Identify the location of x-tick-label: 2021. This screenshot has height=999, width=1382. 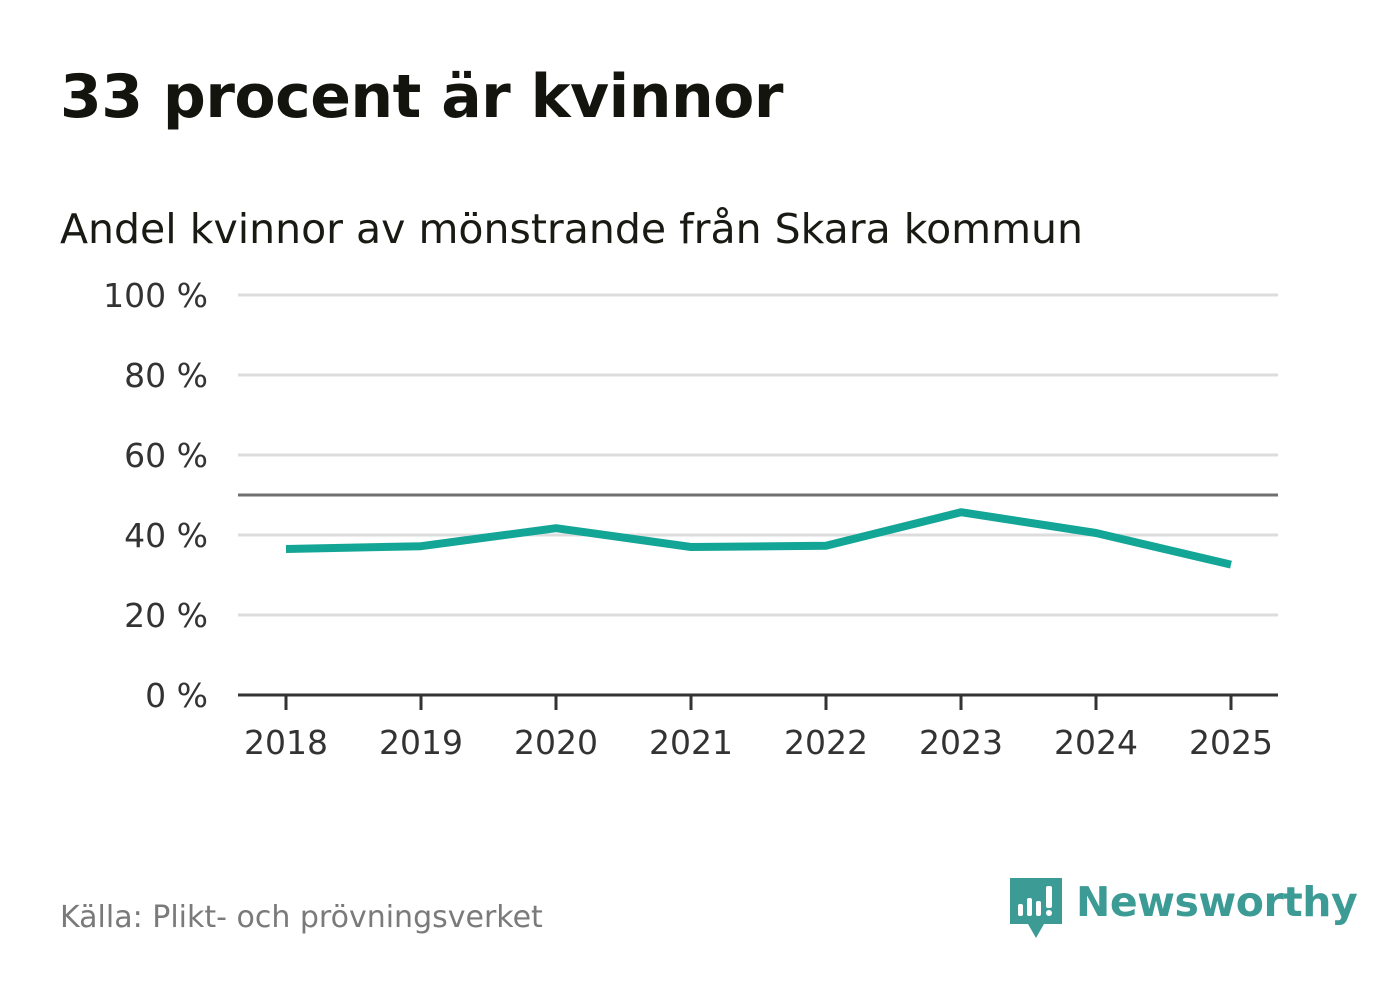
(691, 742).